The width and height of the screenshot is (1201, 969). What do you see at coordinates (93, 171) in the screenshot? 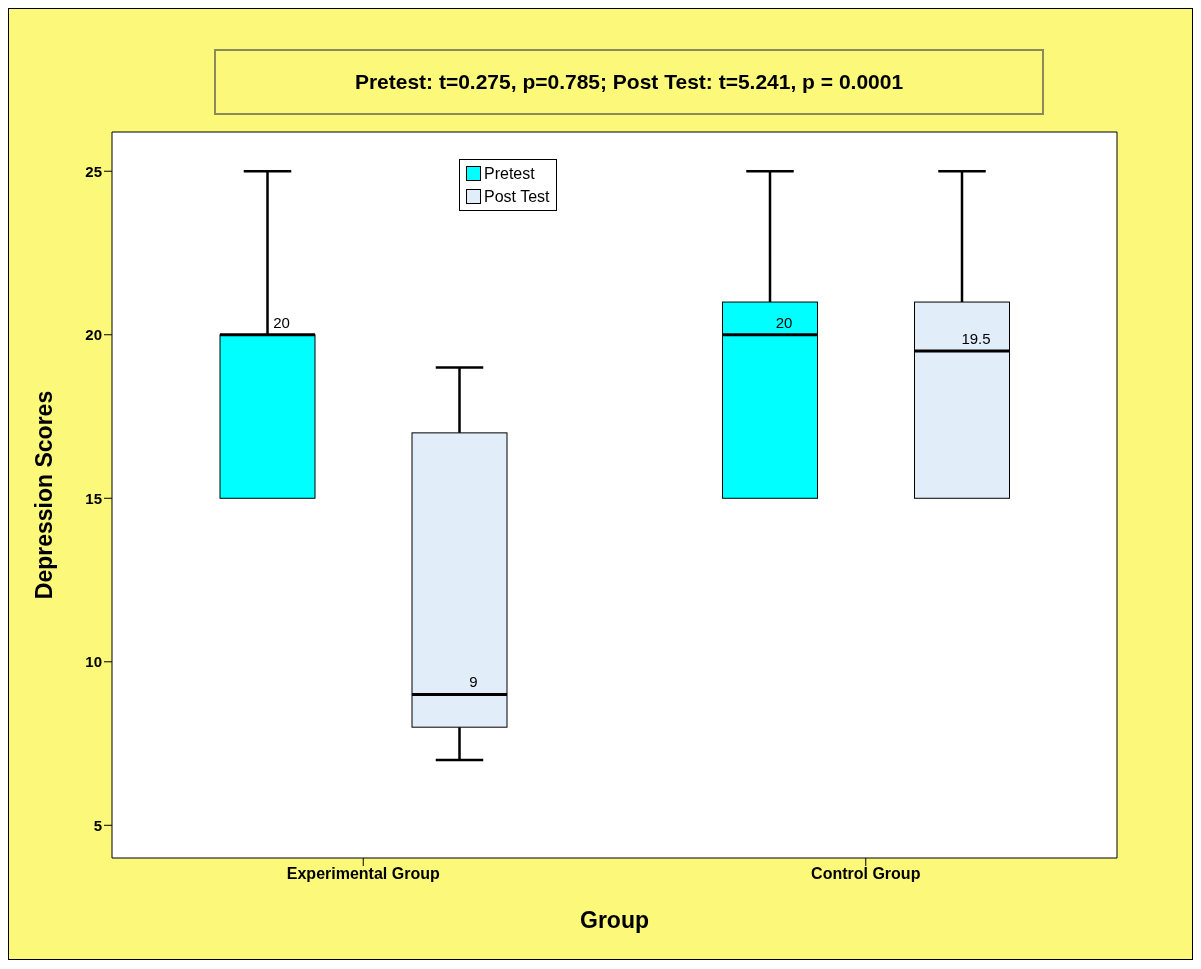
I see `y-tick-label: 25` at bounding box center [93, 171].